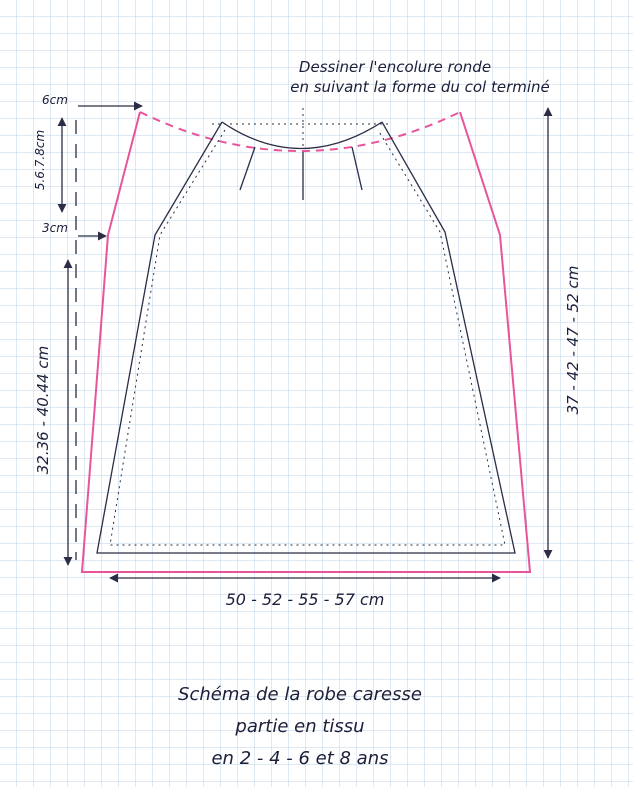  What do you see at coordinates (573, 340) in the screenshot?
I see `dimension-label: 37 - 42 - 47 - 52 cm` at bounding box center [573, 340].